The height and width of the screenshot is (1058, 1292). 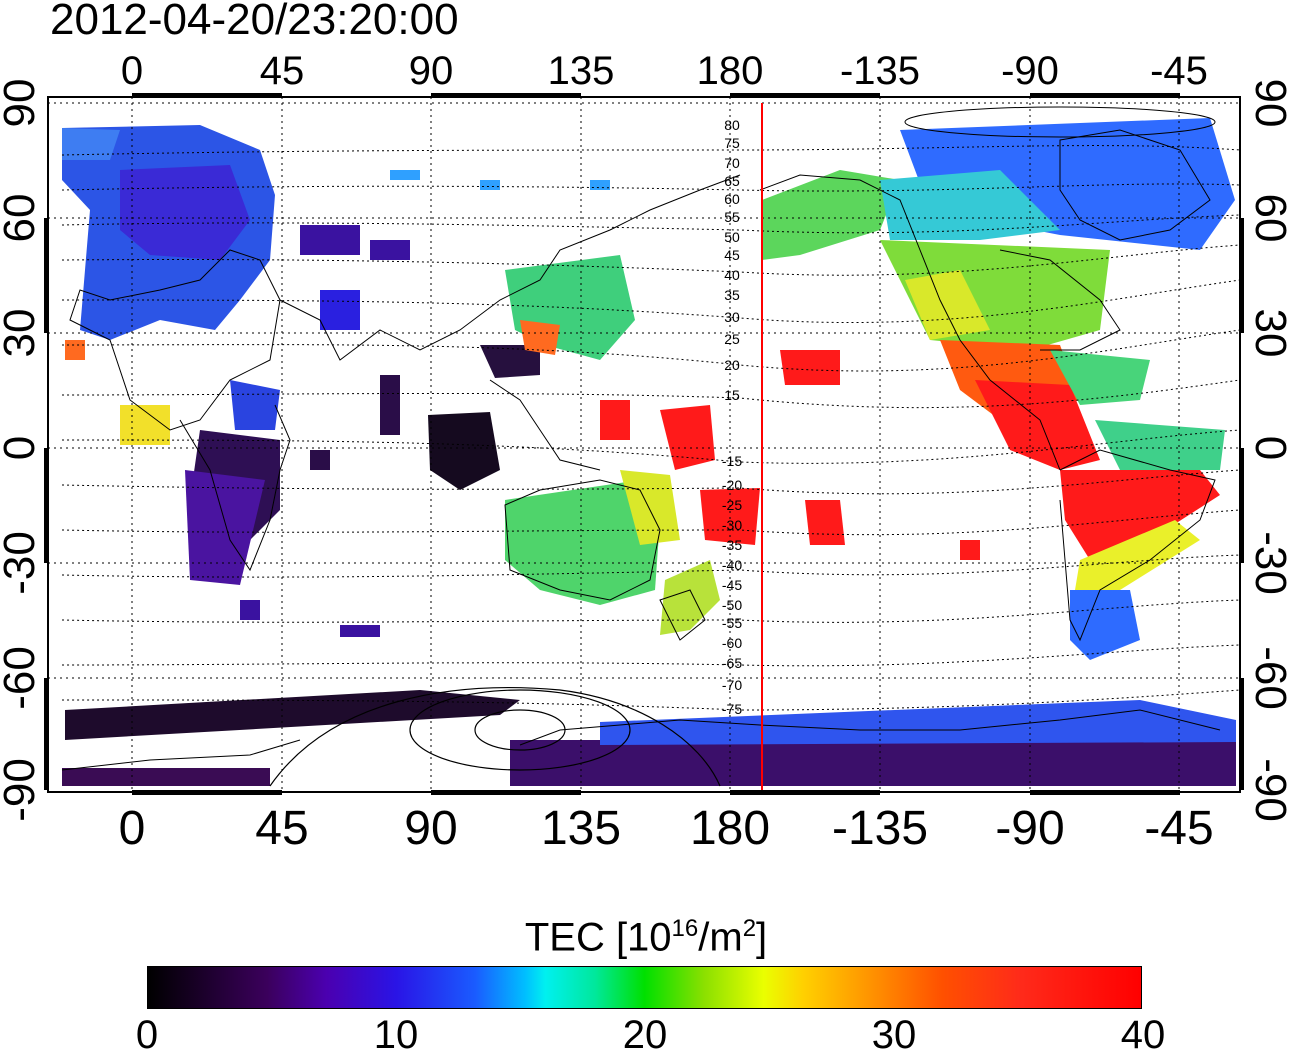 I want to click on magnetic-latitude-label: 35, so click(x=732, y=295).